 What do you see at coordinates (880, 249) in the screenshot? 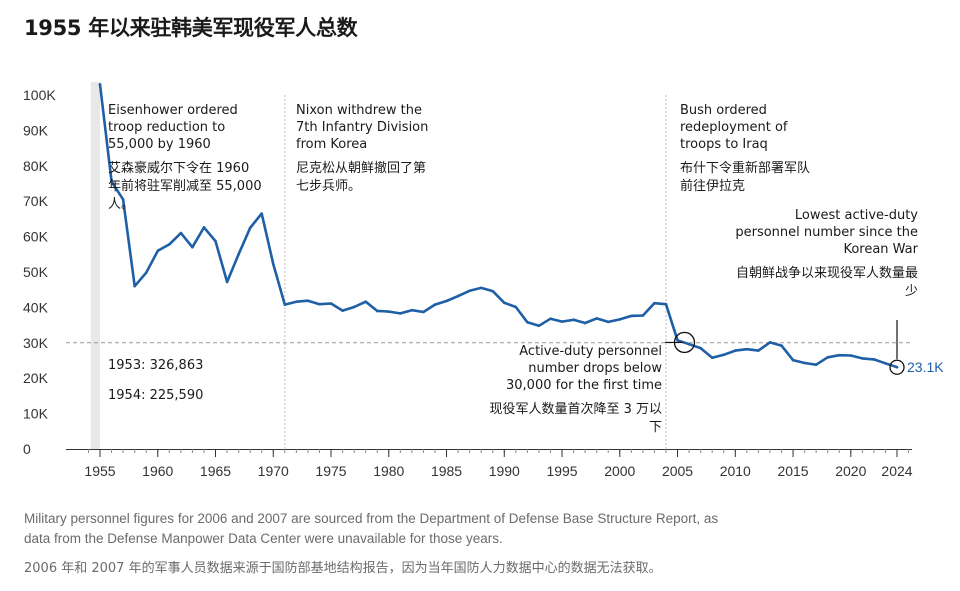
I see `lowest-note-en-line-3: Korean War` at bounding box center [880, 249].